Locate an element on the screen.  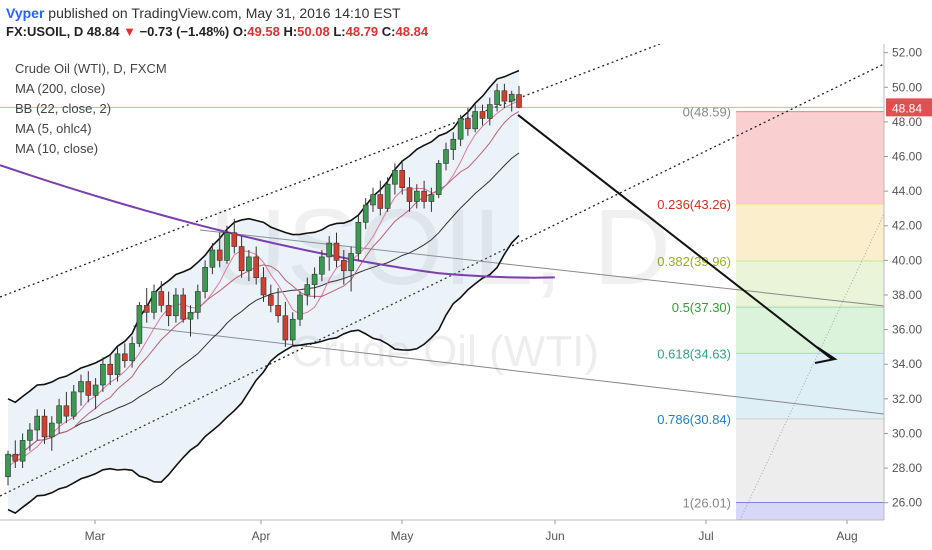
y-tick-label: 52.00 is located at coordinates (907, 53).